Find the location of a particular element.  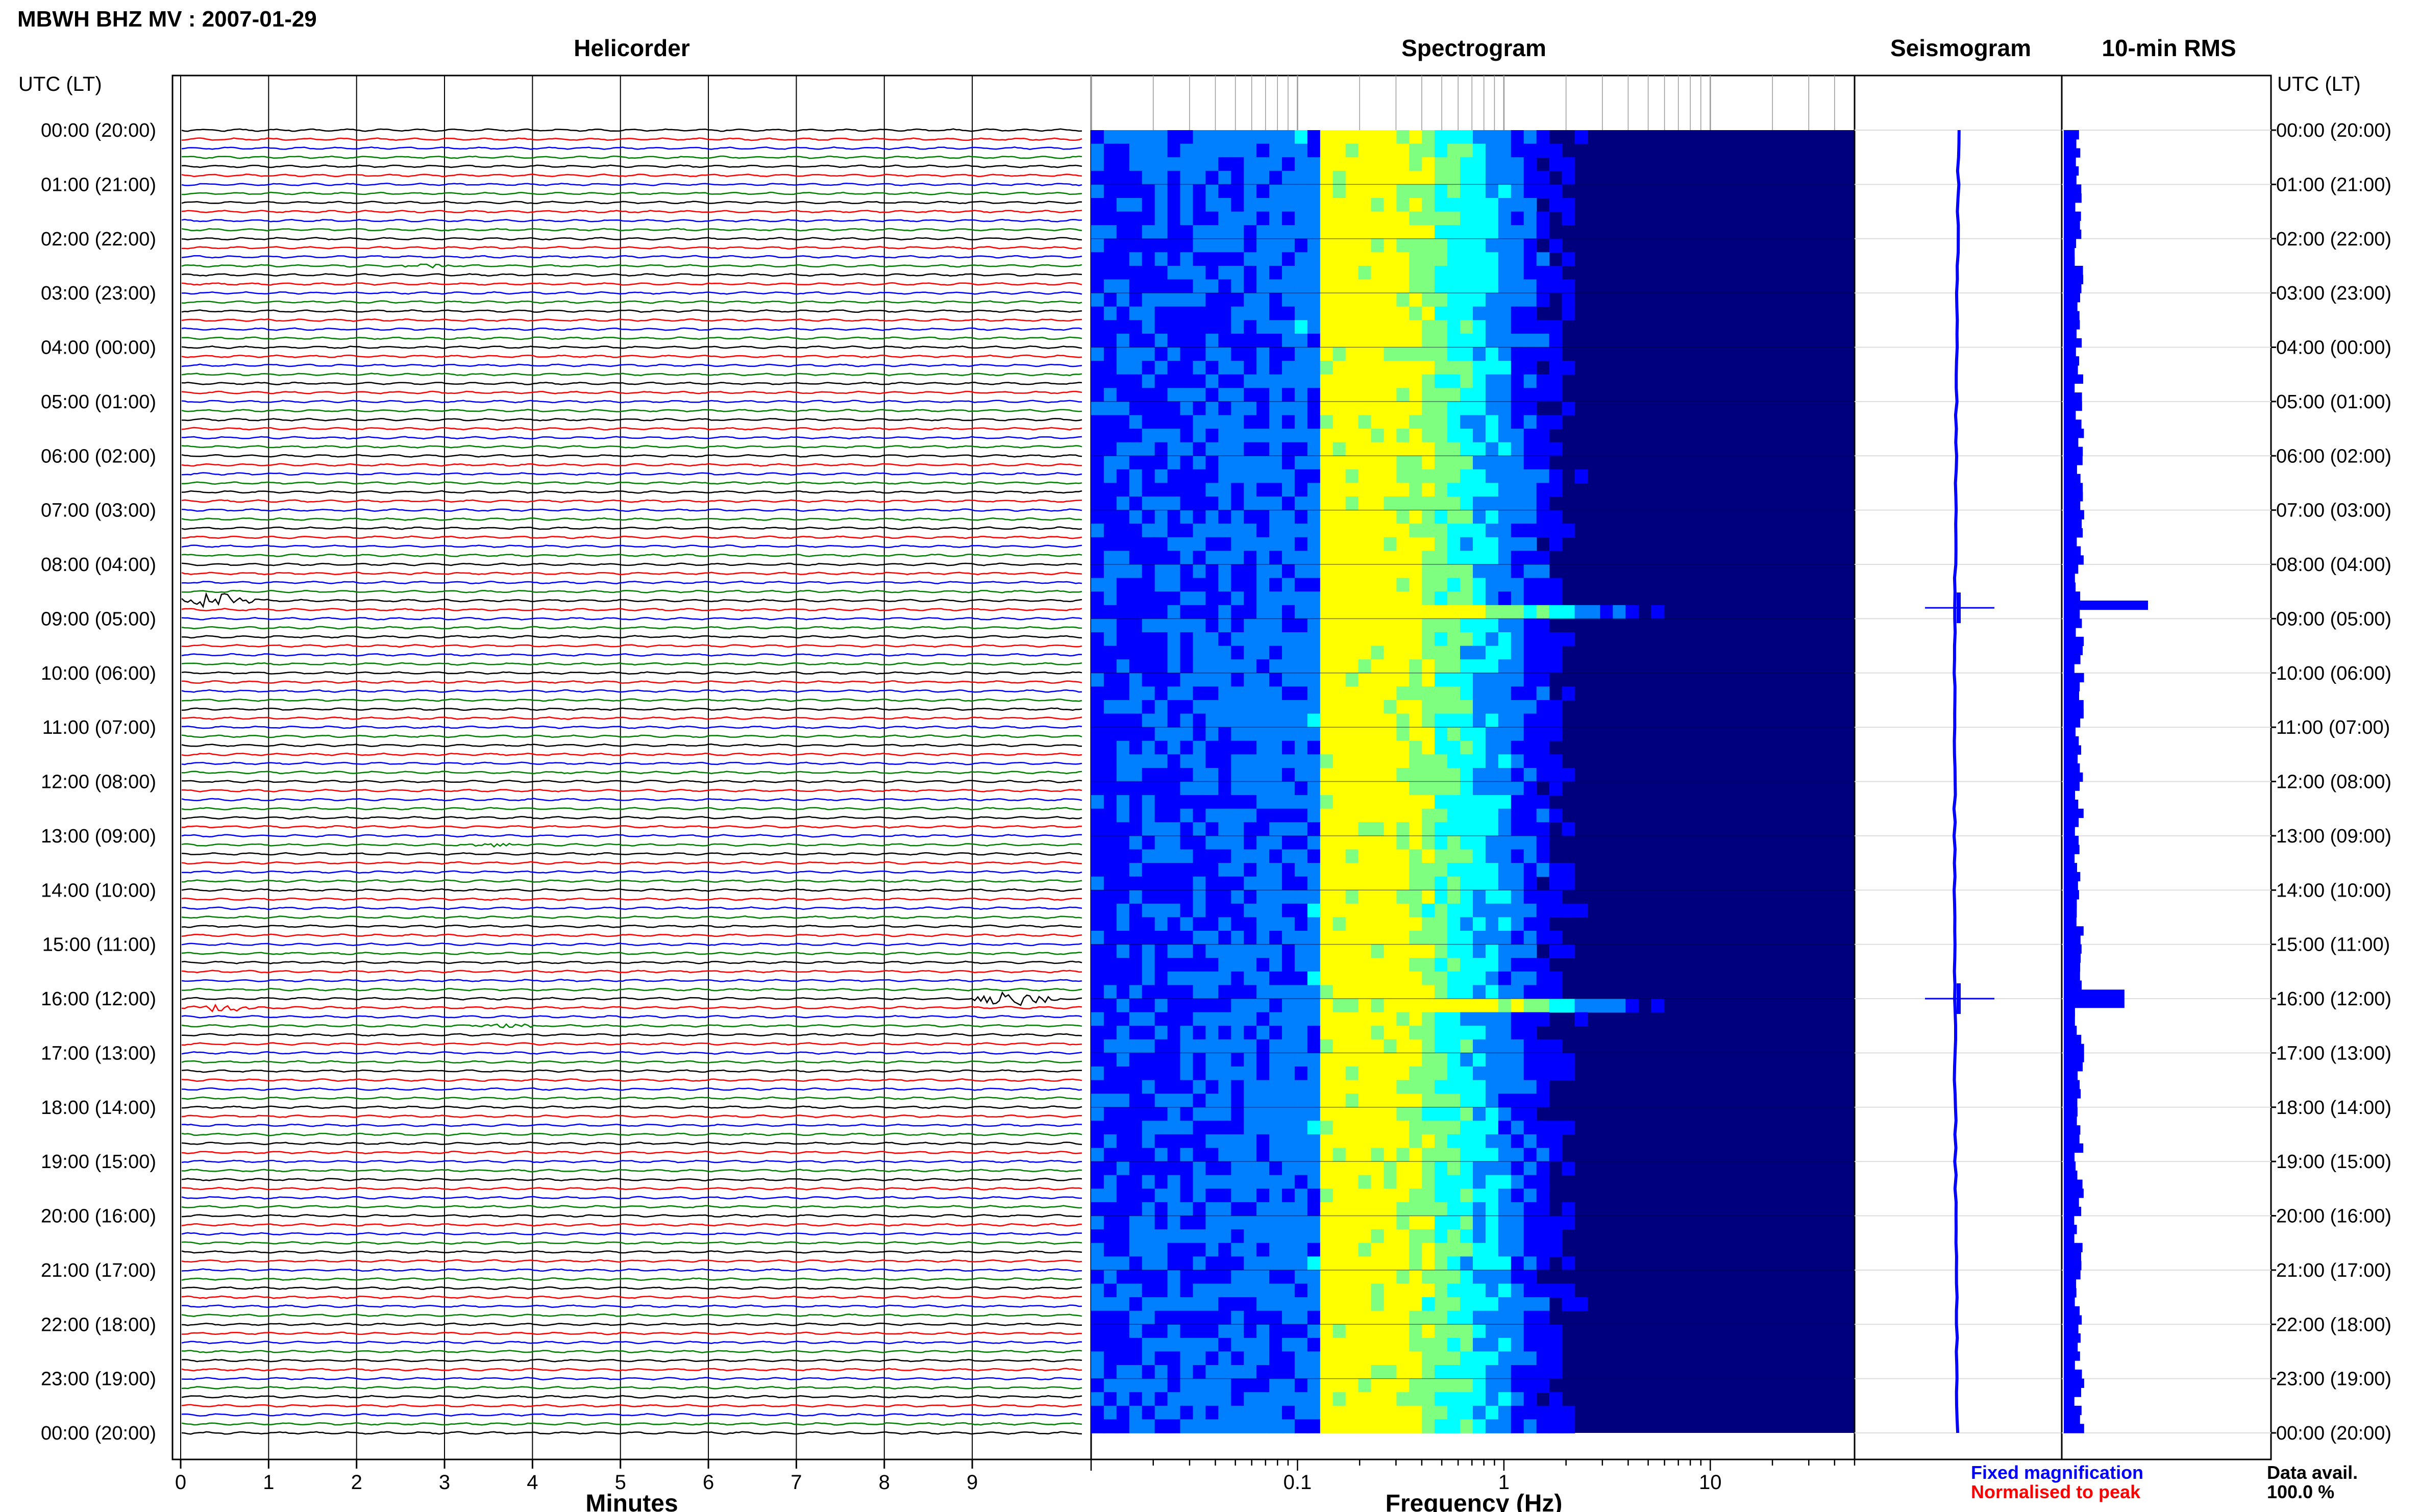

helicorder-trace is located at coordinates (631, 1053).